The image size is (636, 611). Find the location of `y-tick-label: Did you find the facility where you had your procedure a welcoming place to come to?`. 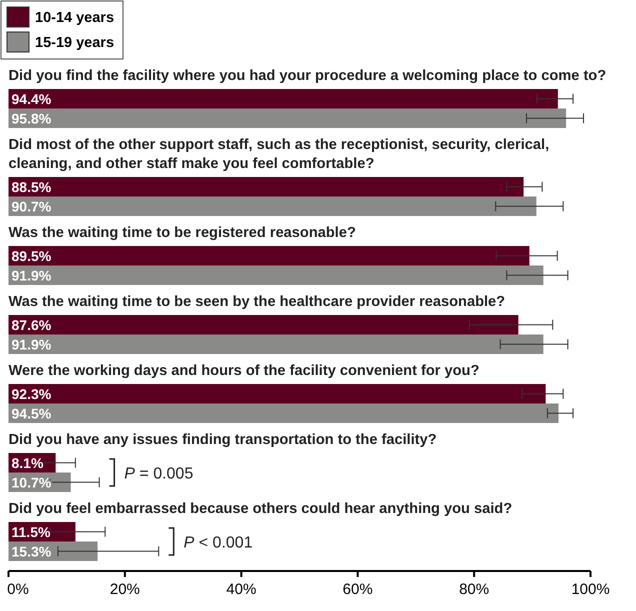

y-tick-label: Did you find the facility where you had your procedure a welcoming place to come to? is located at coordinates (307, 76).